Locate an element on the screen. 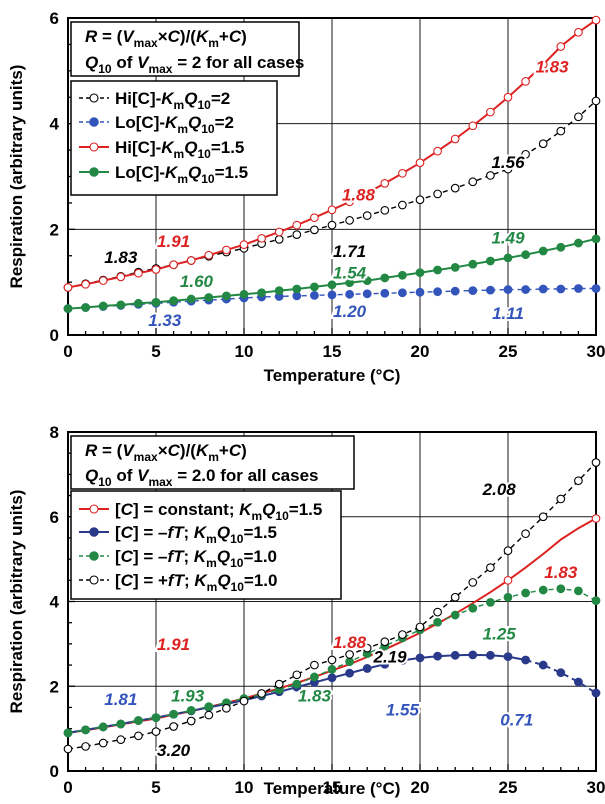  legend-label-t3: [C] = –fT; KmQ10=1.0 is located at coordinates (196, 558).